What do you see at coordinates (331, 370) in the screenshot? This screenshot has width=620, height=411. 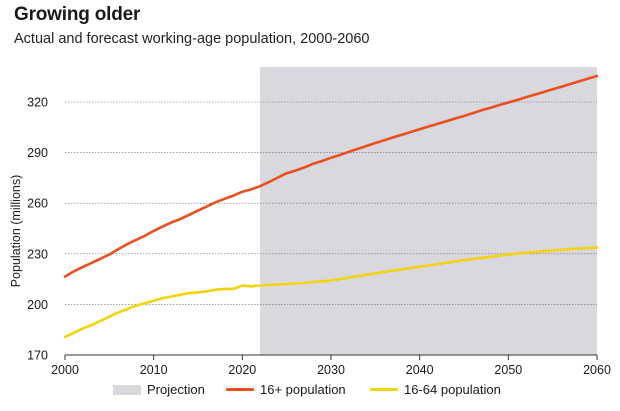 I see `x-tick-label-2030: 2030` at bounding box center [331, 370].